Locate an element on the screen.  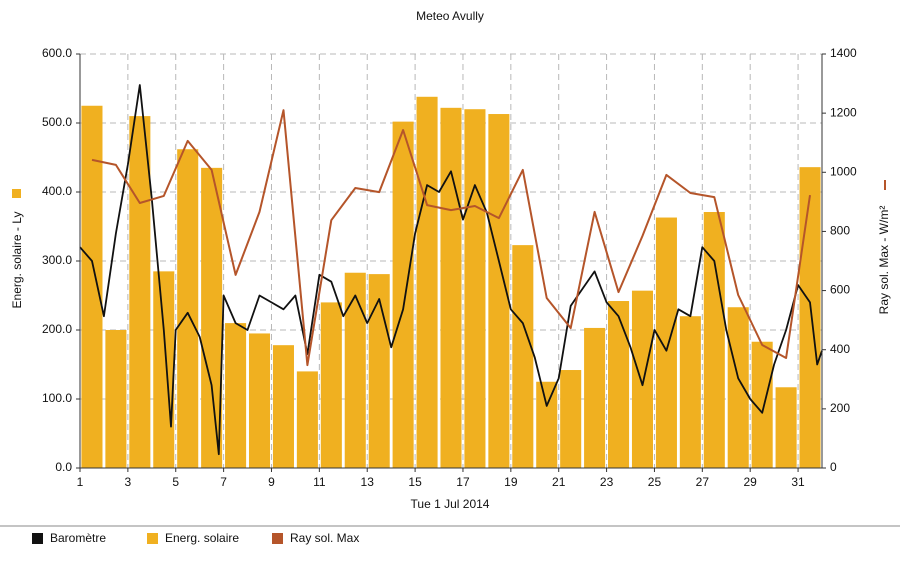
x-tick-label: 15 is located at coordinates (415, 482).